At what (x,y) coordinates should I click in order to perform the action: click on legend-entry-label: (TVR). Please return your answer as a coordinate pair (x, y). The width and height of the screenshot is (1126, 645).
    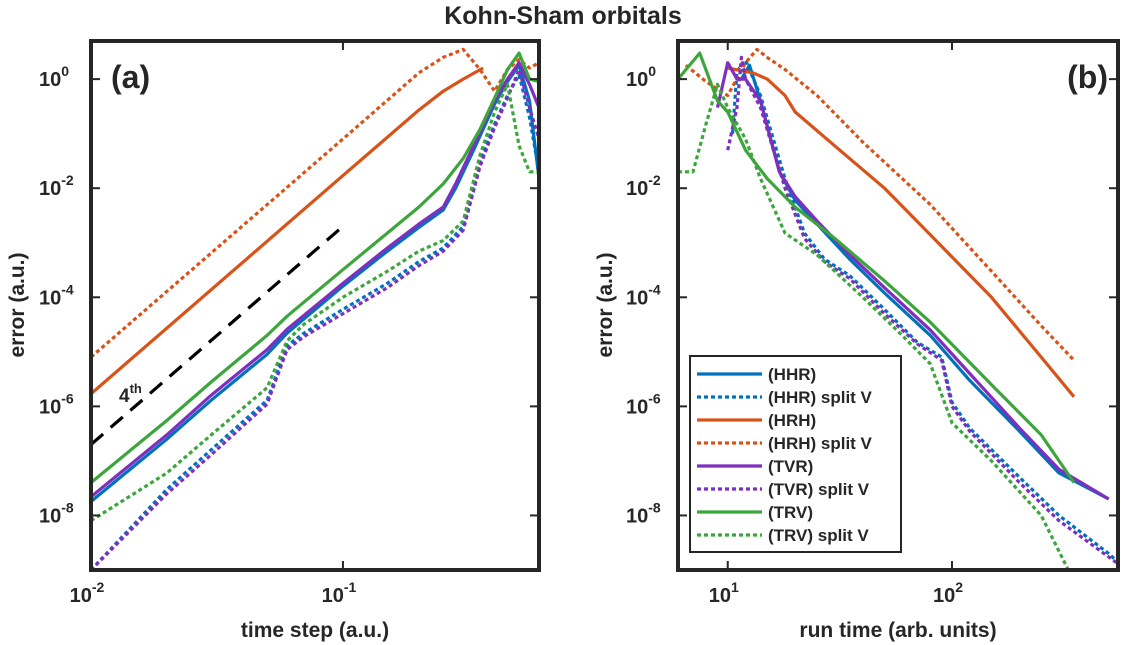
    Looking at the image, I should click on (790, 466).